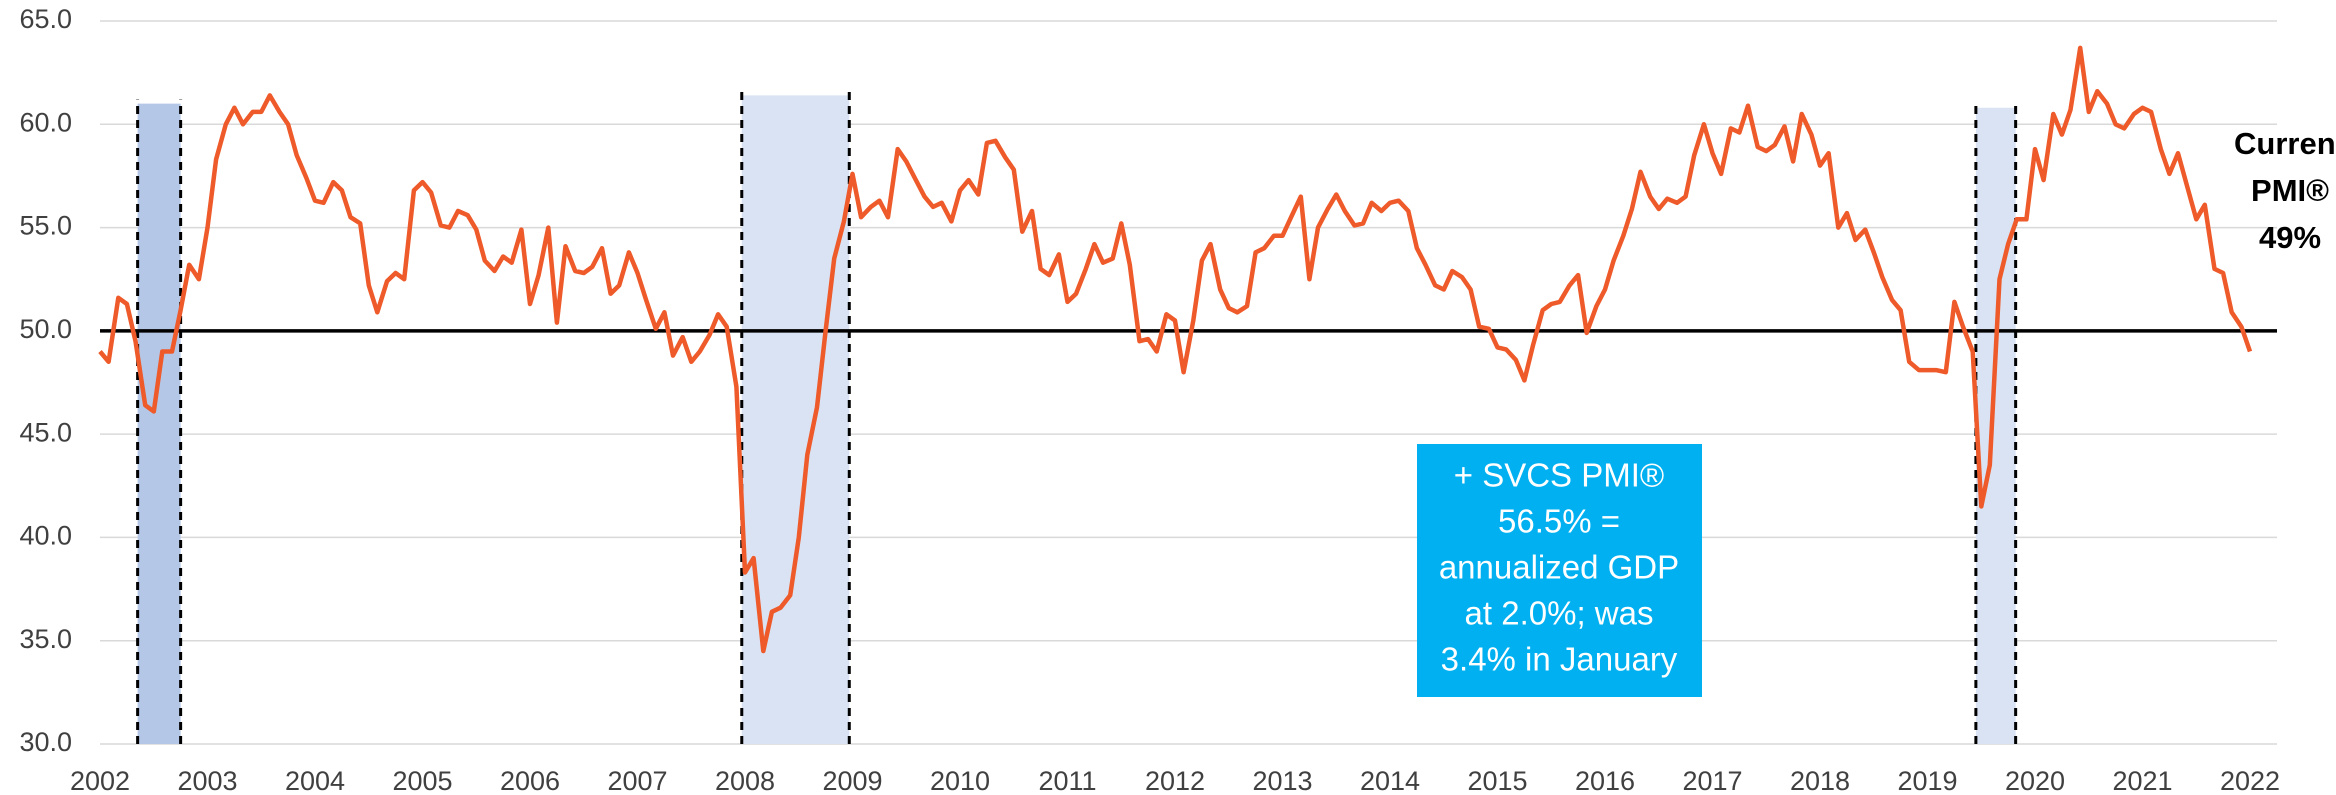 The height and width of the screenshot is (795, 2336). Describe the element at coordinates (1559, 659) in the screenshot. I see `annotation-text: 3.4% in January` at that location.